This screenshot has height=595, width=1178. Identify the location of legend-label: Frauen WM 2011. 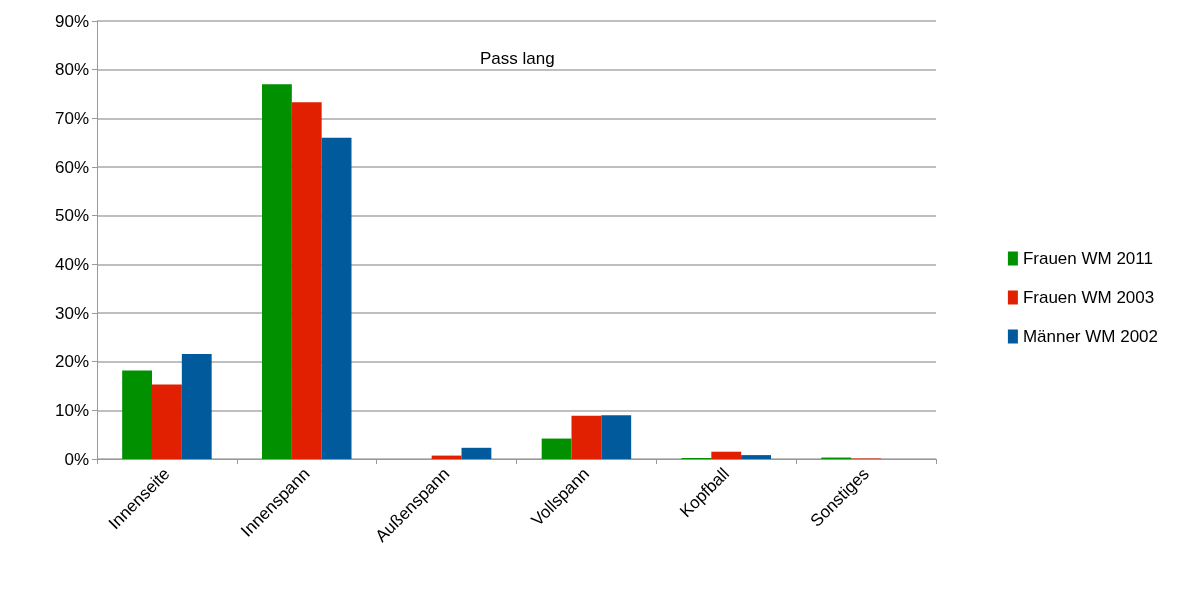
(1087, 258).